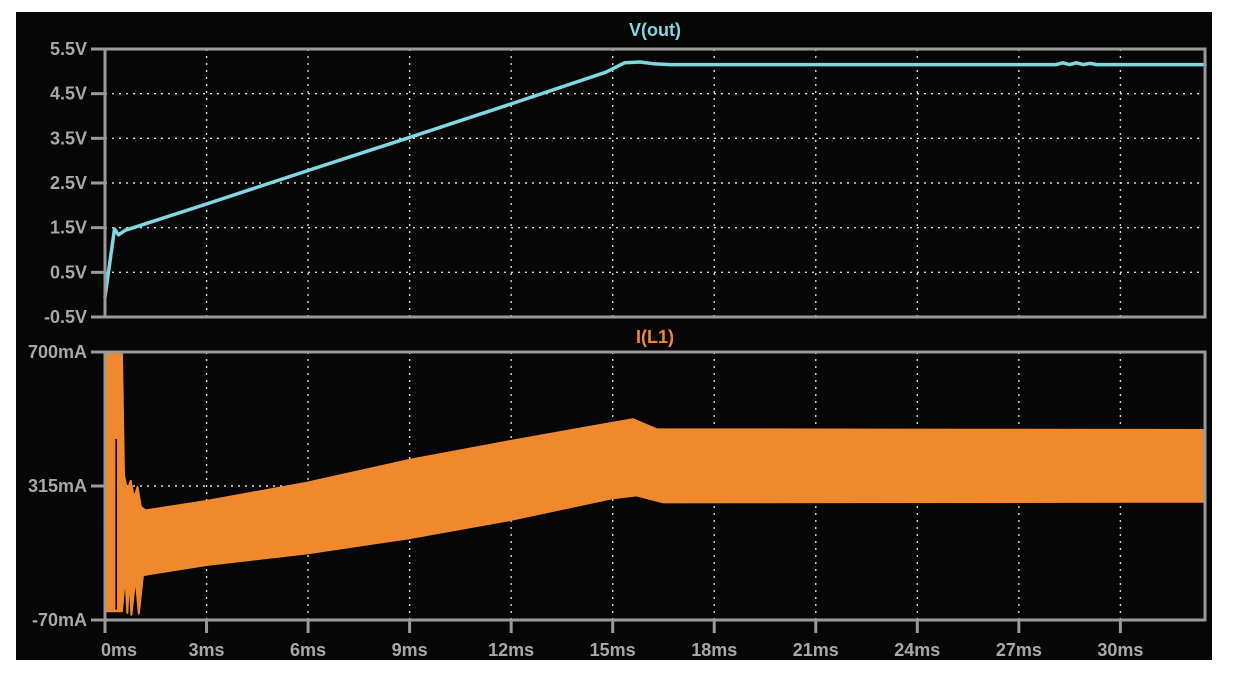 This screenshot has height=678, width=1244. I want to click on y-tick-label: 3.5V, so click(68, 138).